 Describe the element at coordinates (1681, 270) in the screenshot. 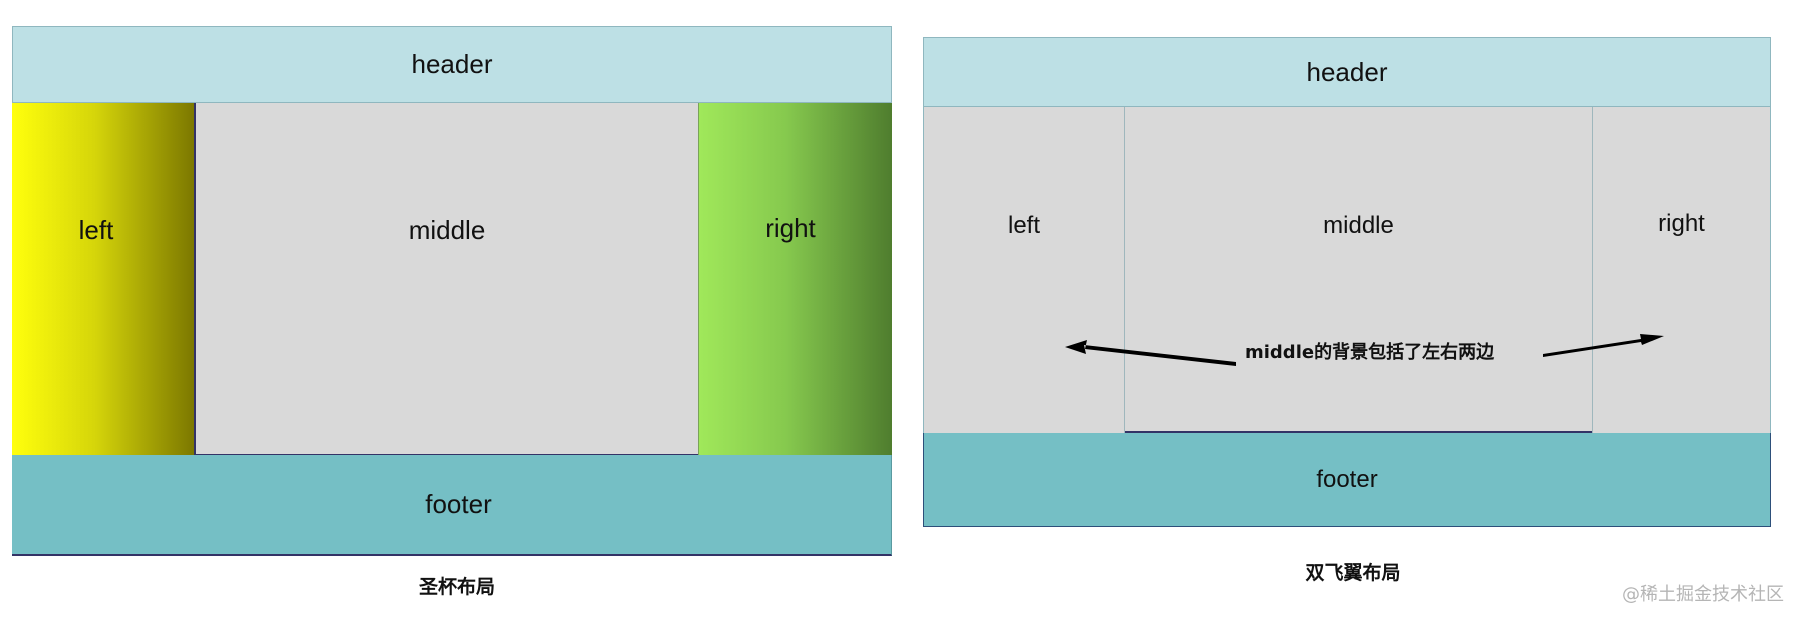

I see `double-wing-right: right` at that location.